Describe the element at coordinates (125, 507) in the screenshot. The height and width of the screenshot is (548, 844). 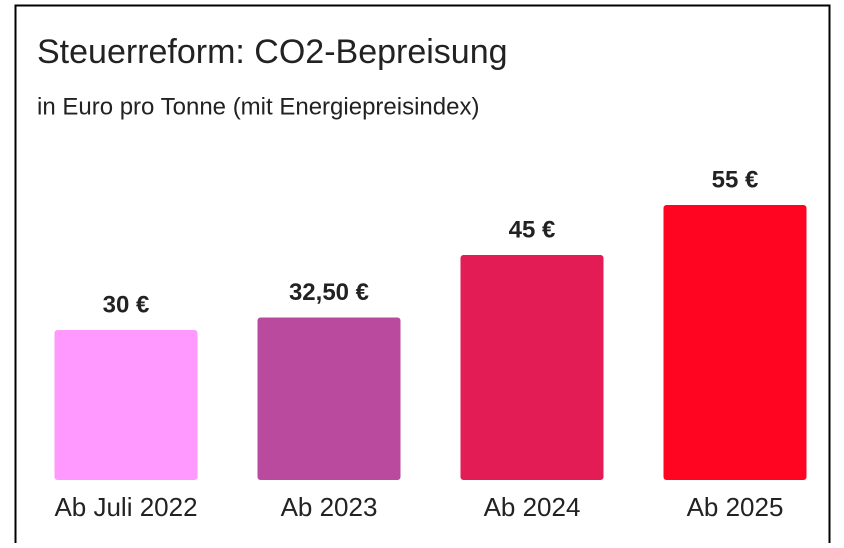
I see `x-tick-label: Ab Juli 2022` at that location.